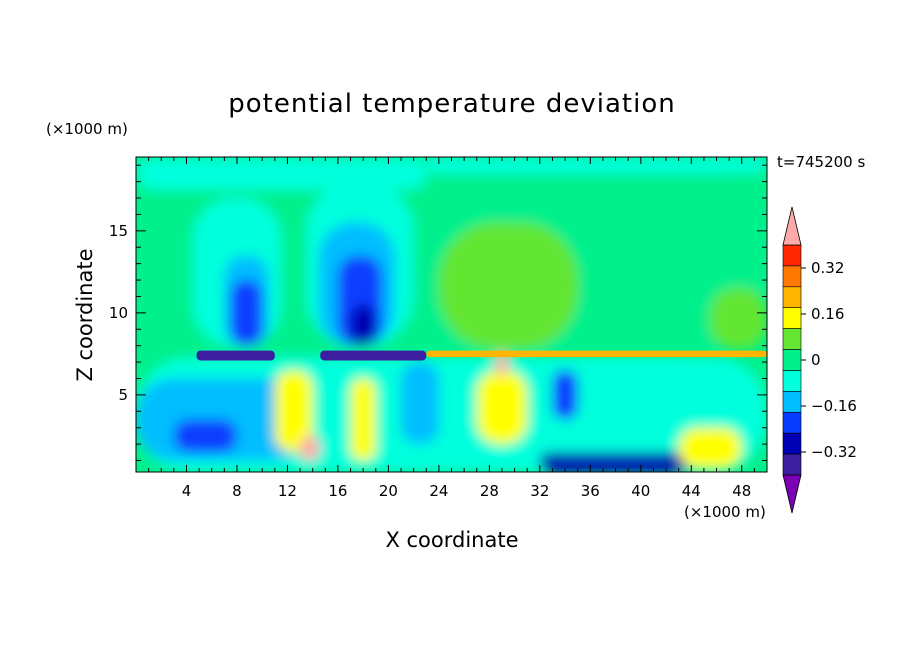 The width and height of the screenshot is (904, 654). What do you see at coordinates (725, 512) in the screenshot?
I see `x-axis-unit: (×1000 m)` at bounding box center [725, 512].